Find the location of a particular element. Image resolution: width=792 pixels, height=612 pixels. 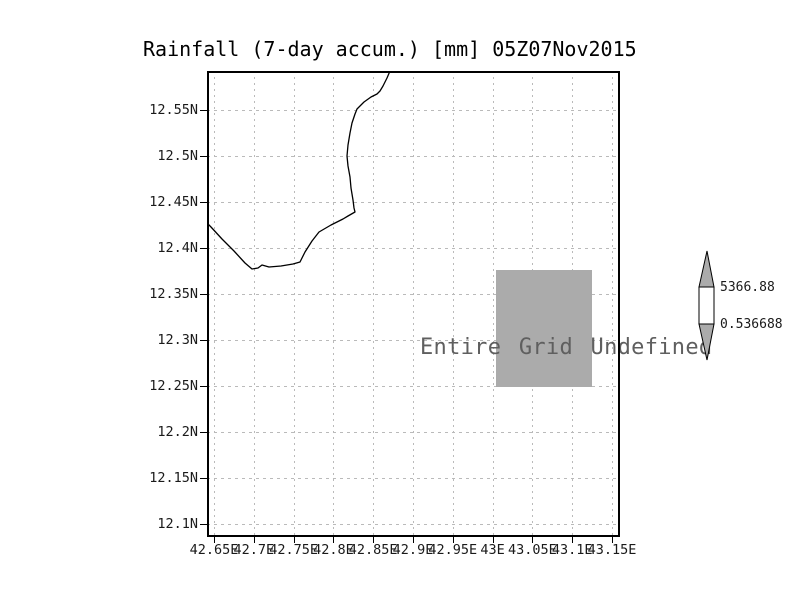

y-tick-label: 12.25N is located at coordinates (173, 386).